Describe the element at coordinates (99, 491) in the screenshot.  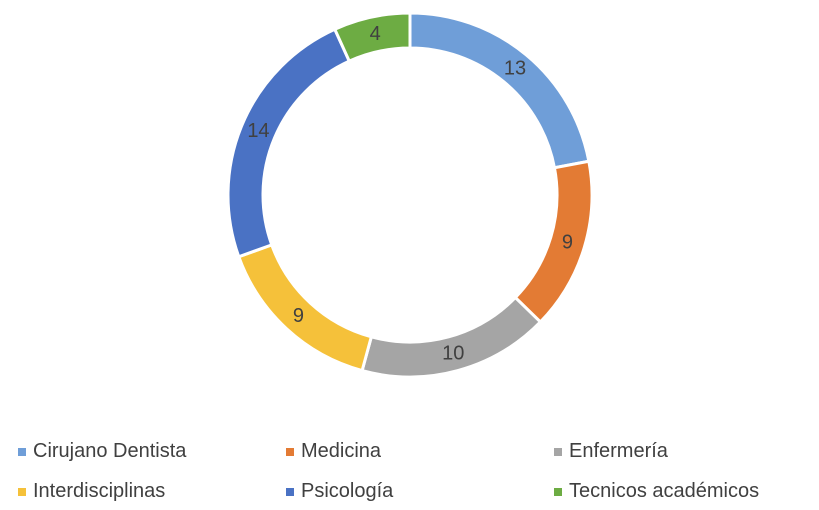
I see `legend-label-interdisciplinas: Interdisciplinas` at that location.